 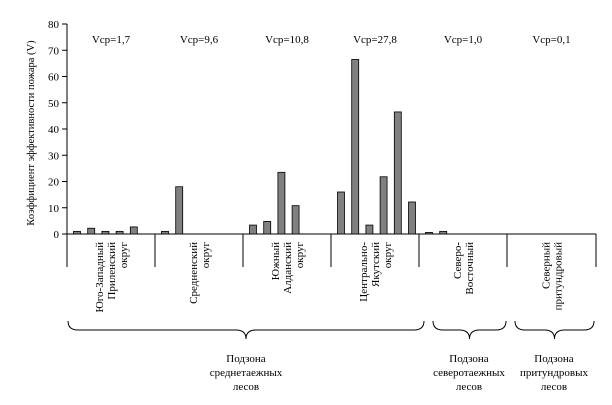 I want to click on subzone-label: притундровых, so click(x=554, y=373).